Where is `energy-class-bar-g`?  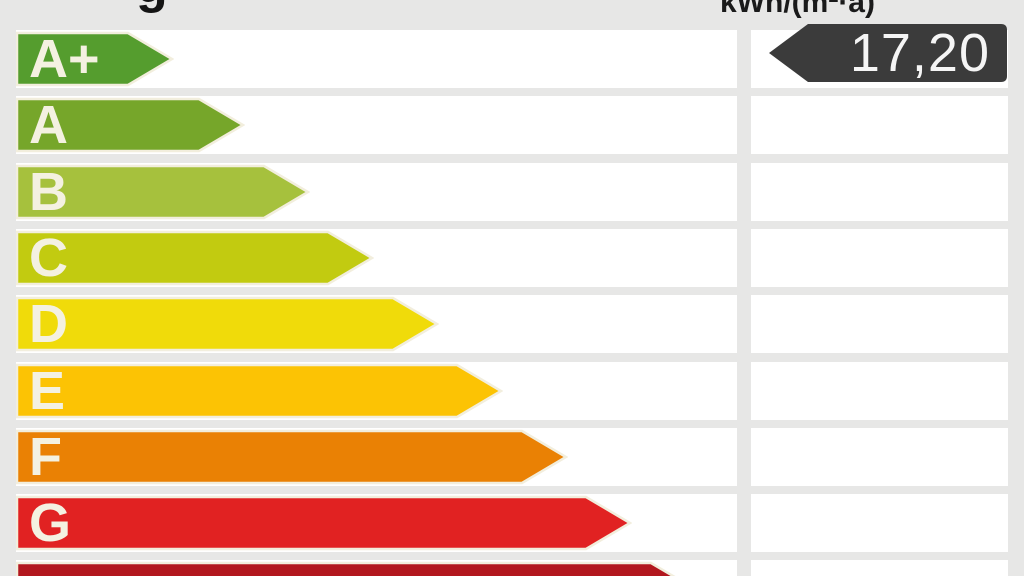
energy-class-bar-g is located at coordinates (324, 523).